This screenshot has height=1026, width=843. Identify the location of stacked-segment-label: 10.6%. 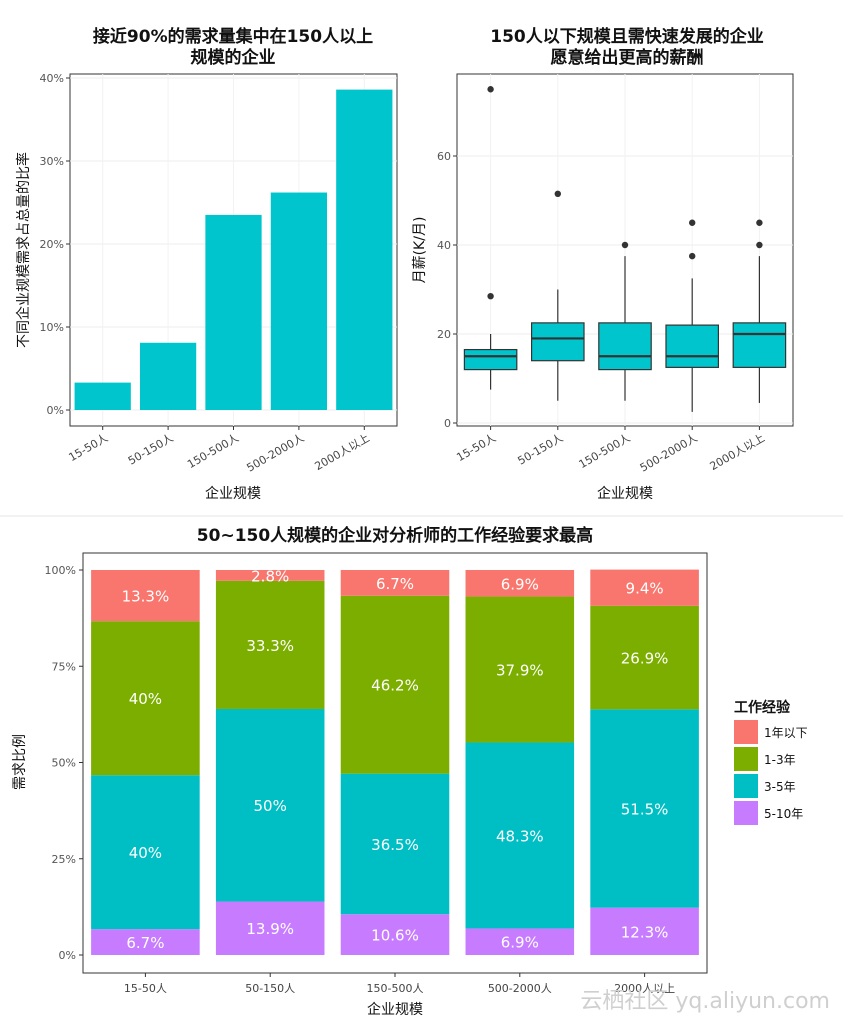
(395, 936).